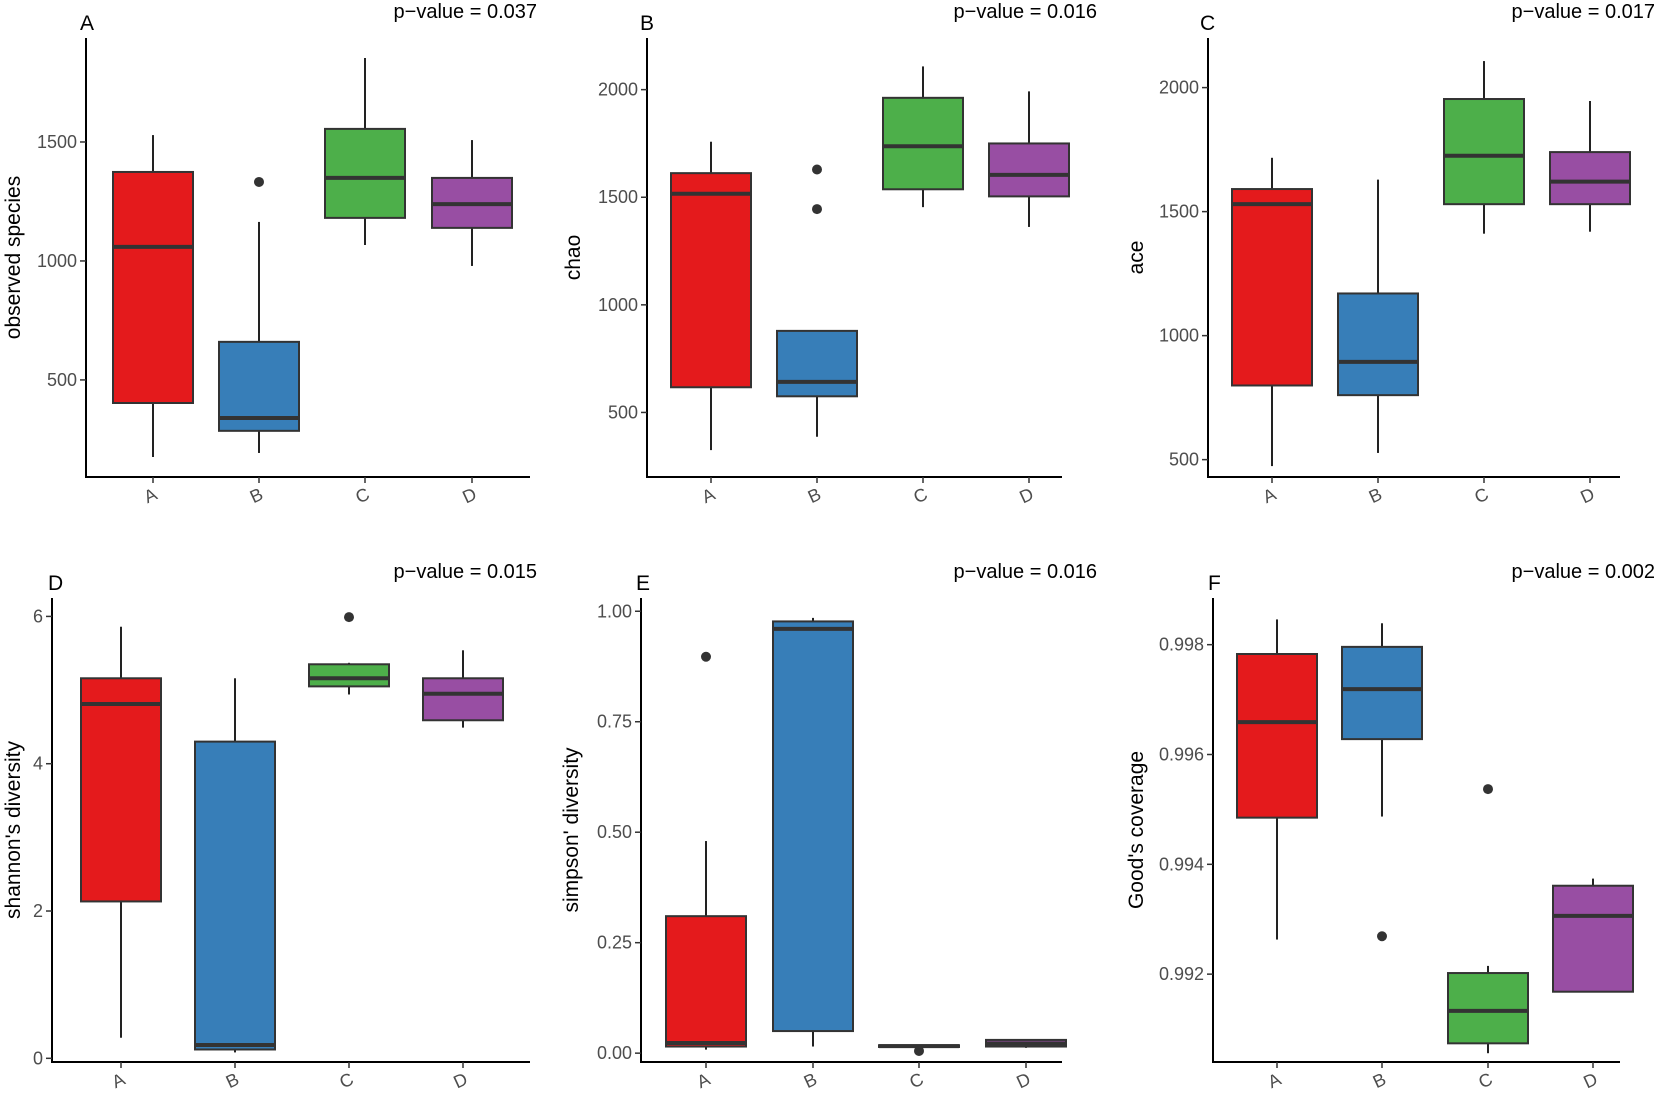 The height and width of the screenshot is (1100, 1665). Describe the element at coordinates (614, 943) in the screenshot. I see `y-tick-label: 0.25` at that location.